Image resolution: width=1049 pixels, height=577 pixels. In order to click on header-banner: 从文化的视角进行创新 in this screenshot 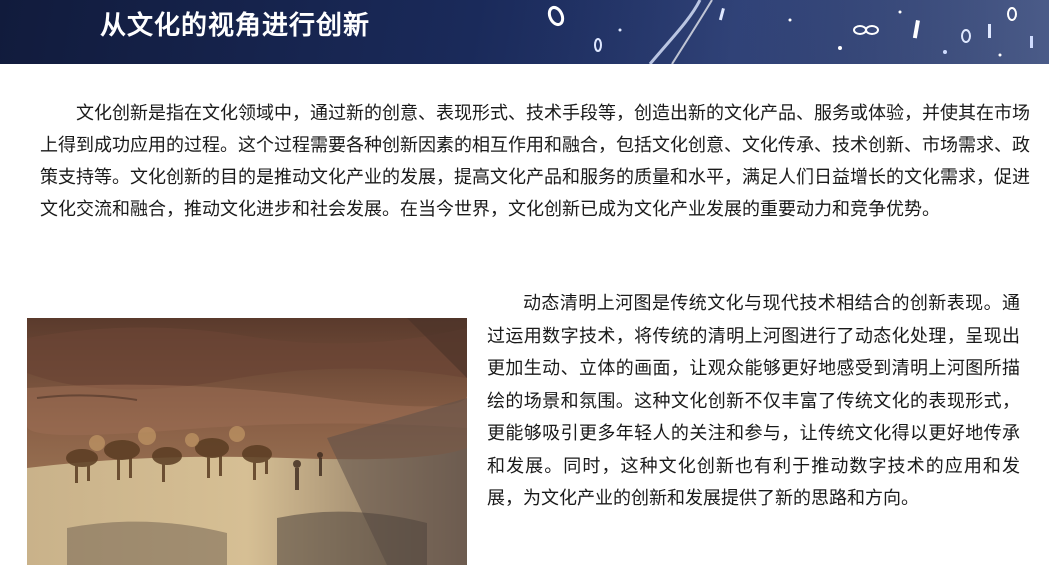, I will do `click(524, 32)`.